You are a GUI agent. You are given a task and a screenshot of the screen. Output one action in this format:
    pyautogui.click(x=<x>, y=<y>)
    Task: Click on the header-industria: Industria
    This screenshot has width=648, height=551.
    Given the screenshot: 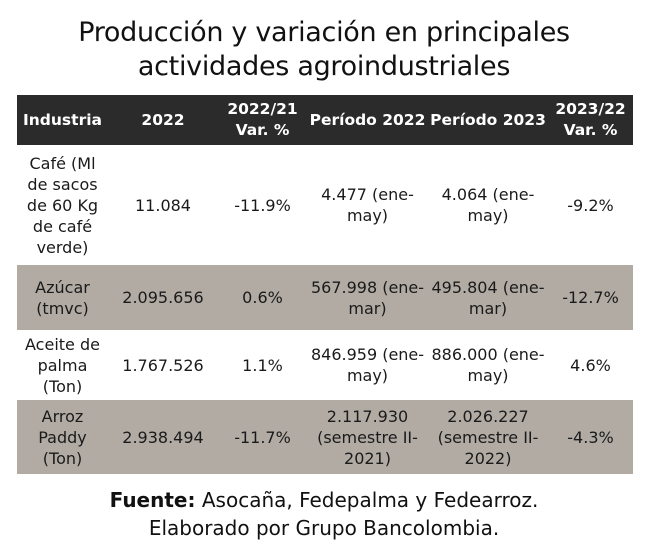 What is the action you would take?
    pyautogui.click(x=62, y=119)
    